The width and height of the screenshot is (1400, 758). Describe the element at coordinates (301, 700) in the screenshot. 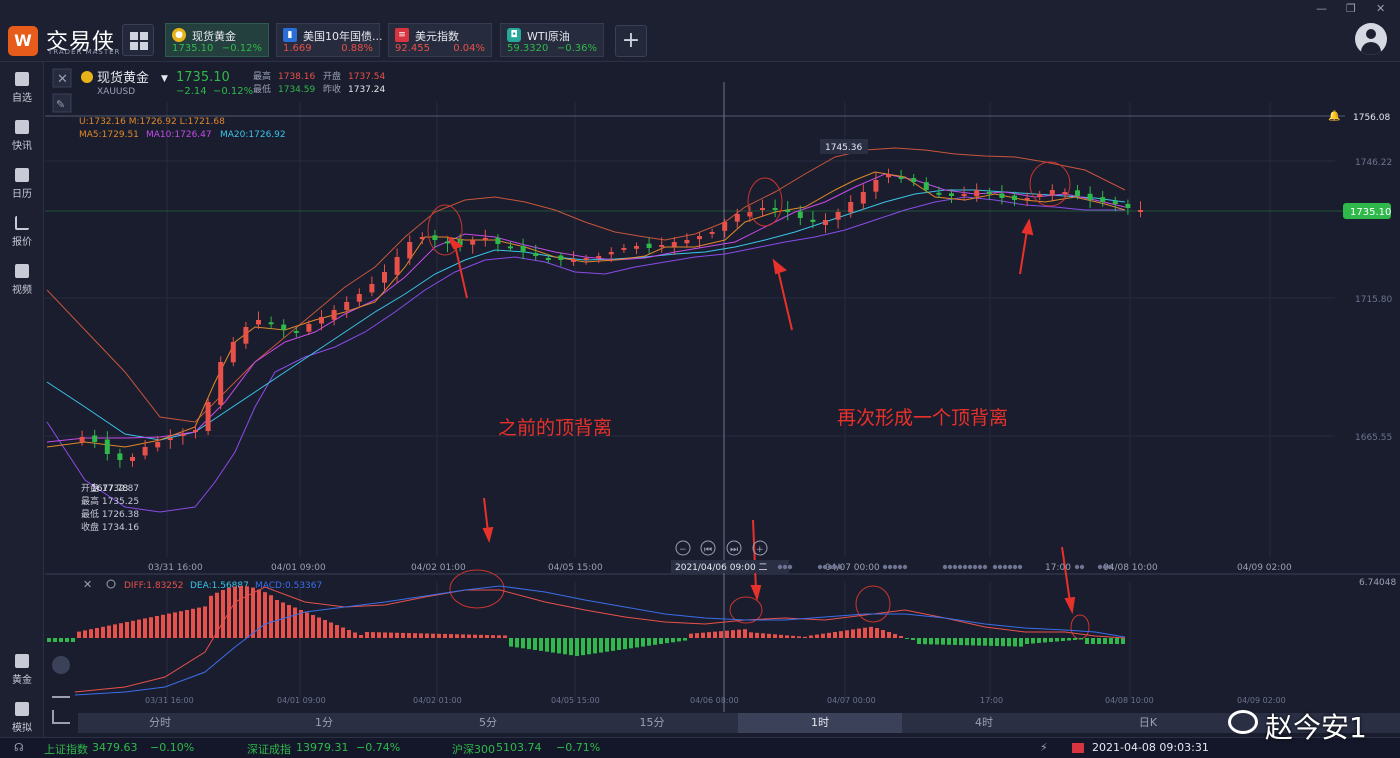

I see `macd-time-axis-label: 04/01 09:00` at that location.